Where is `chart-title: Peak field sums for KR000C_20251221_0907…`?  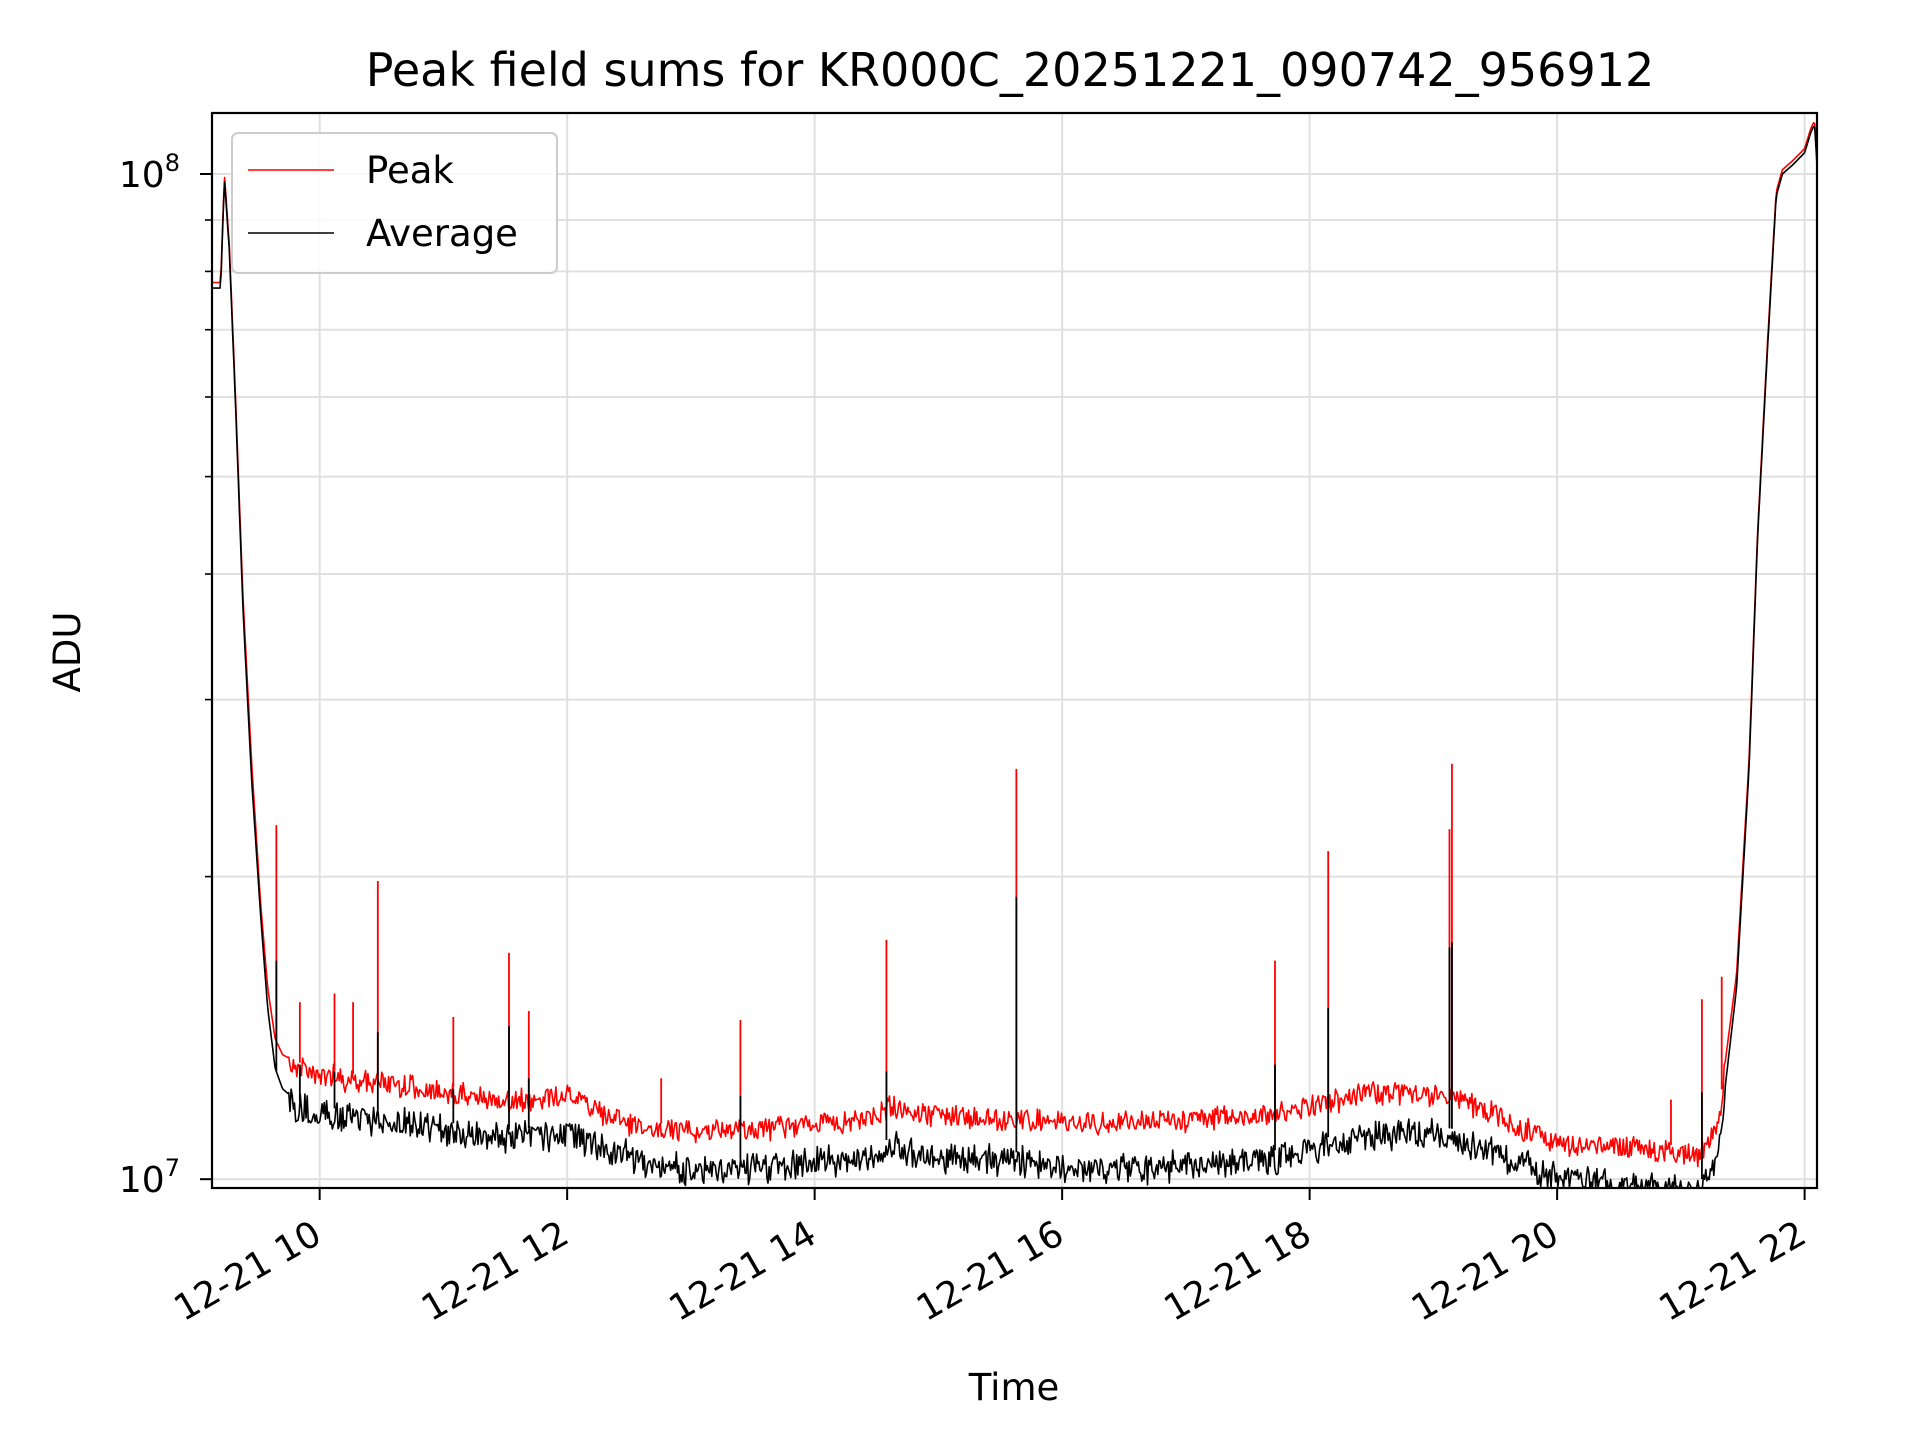 chart-title: Peak field sums for KR000C_20251221_0907… is located at coordinates (1010, 70).